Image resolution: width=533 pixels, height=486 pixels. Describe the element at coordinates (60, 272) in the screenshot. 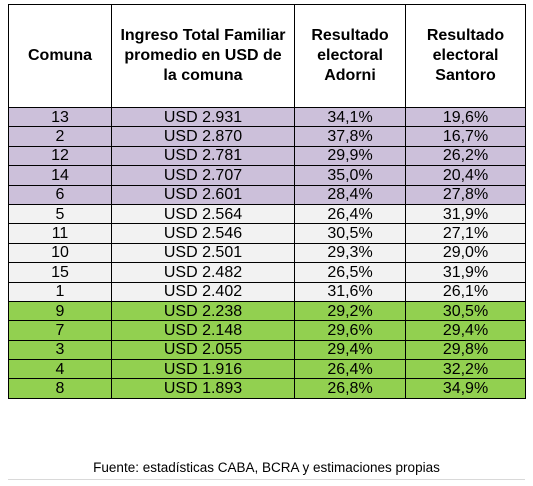

I see `cell-comuna: 15` at that location.